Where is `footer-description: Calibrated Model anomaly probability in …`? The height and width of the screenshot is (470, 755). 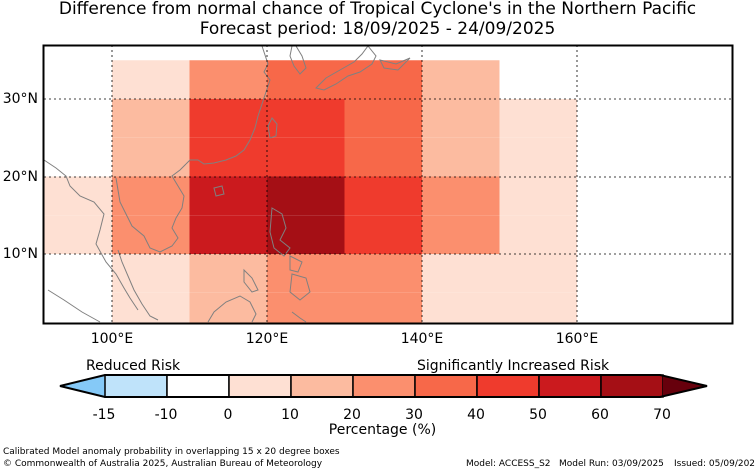 footer-description: Calibrated Model anomaly probability in … is located at coordinates (171, 452).